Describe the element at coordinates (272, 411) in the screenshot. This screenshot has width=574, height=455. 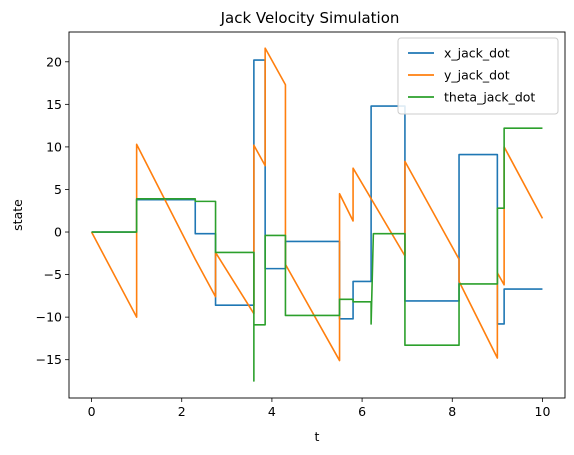
I see `x-tick-label: 4` at that location.